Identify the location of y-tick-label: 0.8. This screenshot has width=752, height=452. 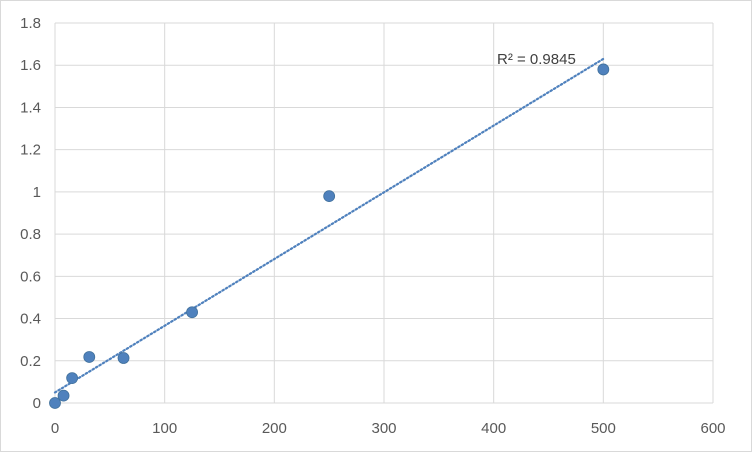
(30, 234).